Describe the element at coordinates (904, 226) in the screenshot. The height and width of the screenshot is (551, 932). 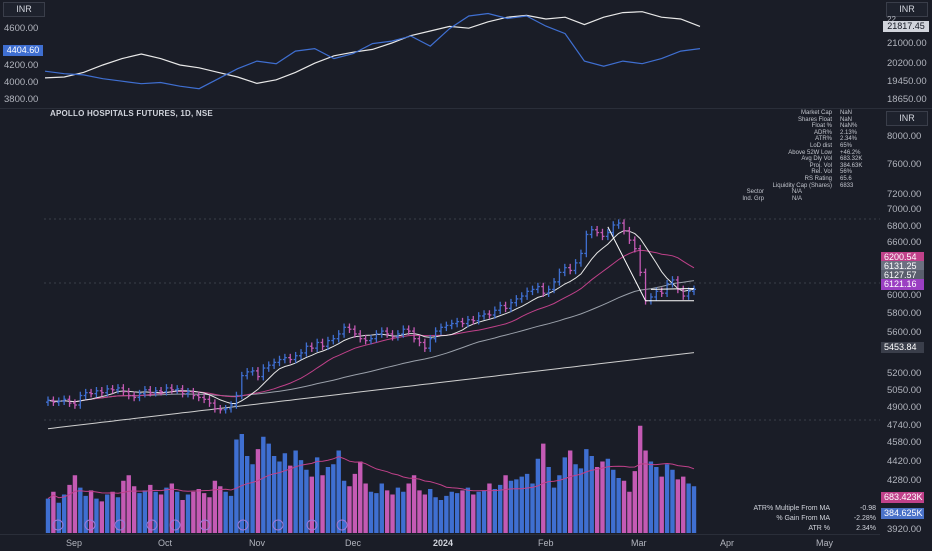
I see `price-axis-tick: 6800.00` at that location.